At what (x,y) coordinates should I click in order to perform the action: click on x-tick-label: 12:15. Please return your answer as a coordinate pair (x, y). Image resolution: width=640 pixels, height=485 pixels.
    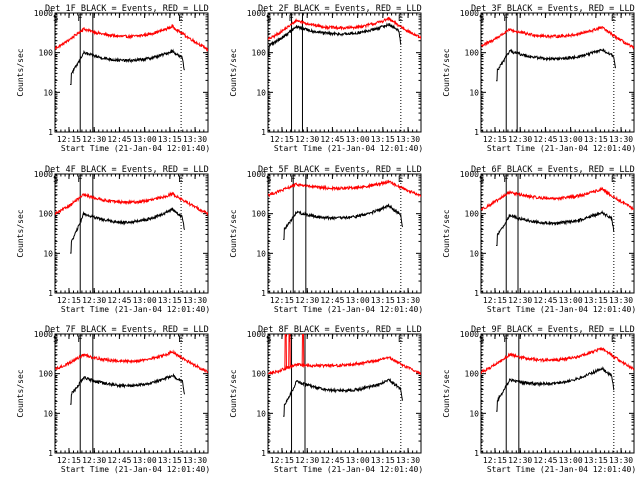
    Looking at the image, I should click on (69, 300).